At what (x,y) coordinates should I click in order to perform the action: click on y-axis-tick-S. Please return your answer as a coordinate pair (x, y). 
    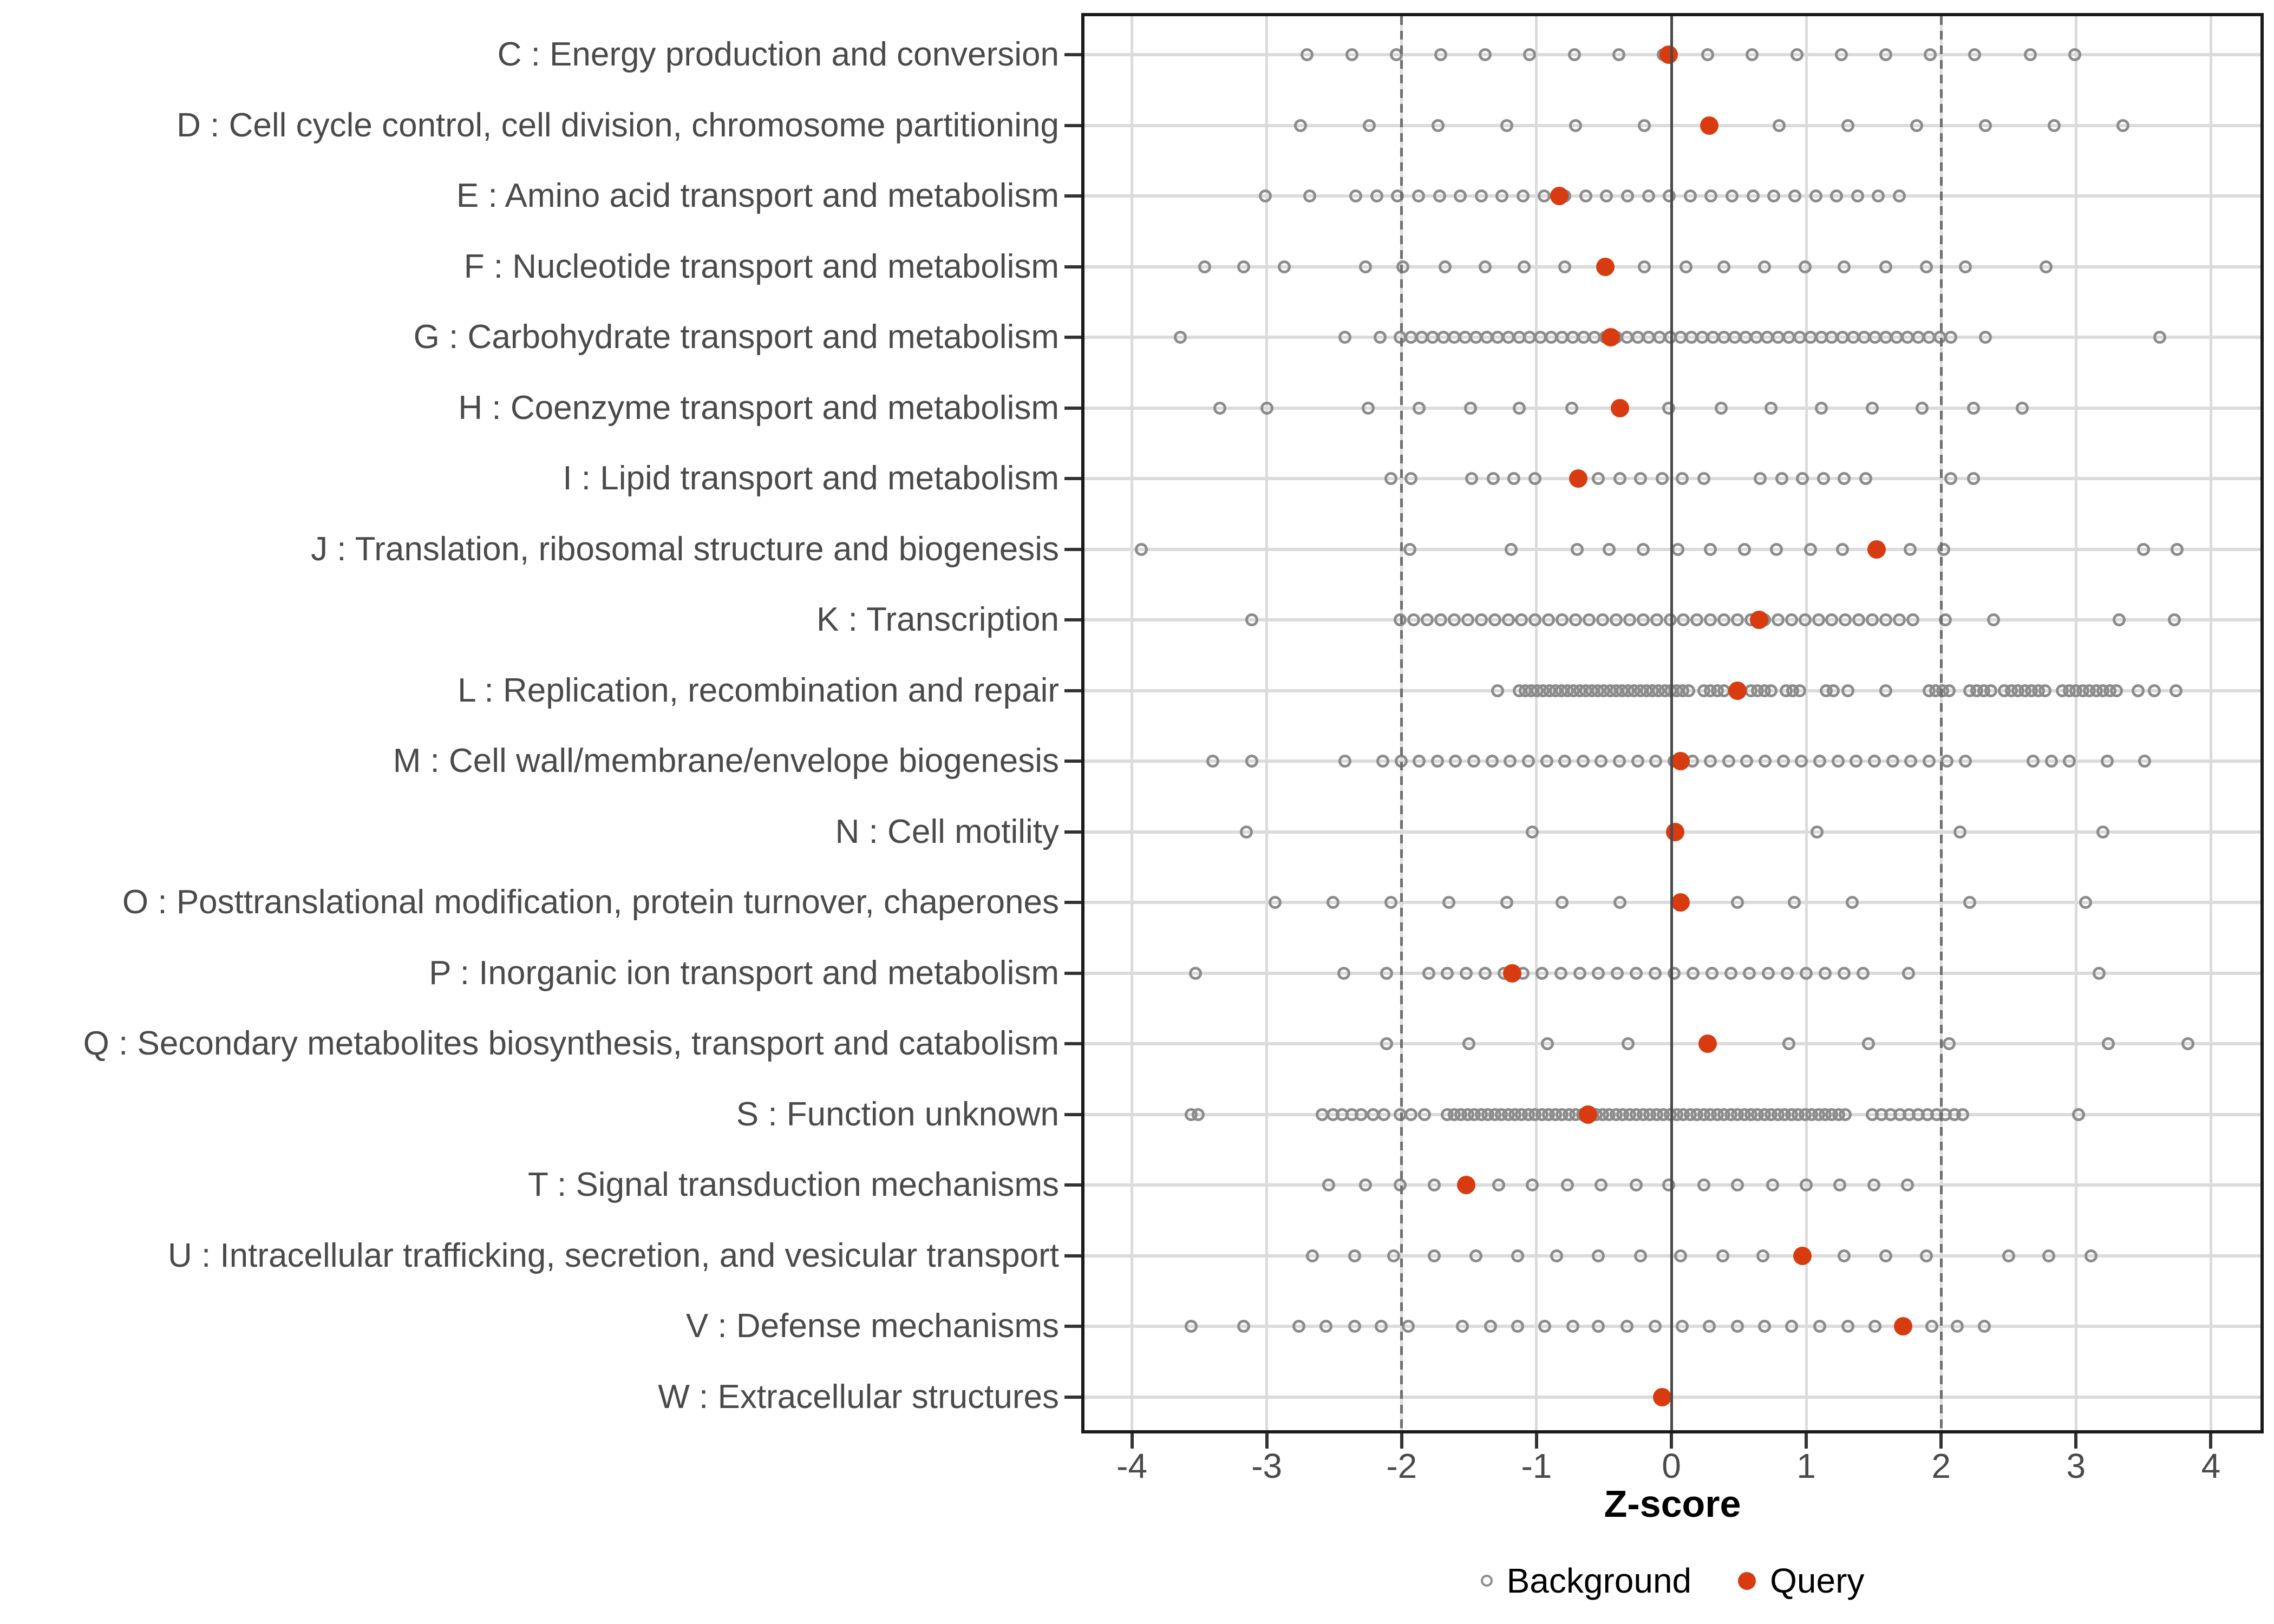
    Looking at the image, I should click on (1073, 1114).